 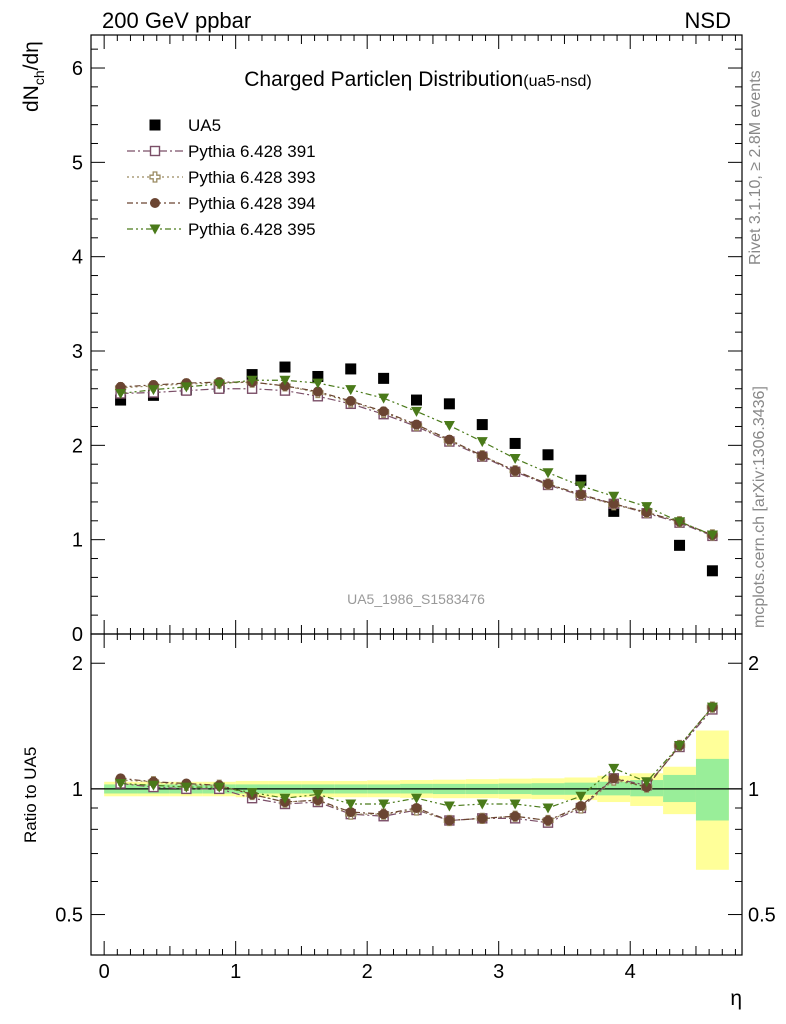 What do you see at coordinates (77, 664) in the screenshot?
I see `ratio-y-tick-label: 2` at bounding box center [77, 664].